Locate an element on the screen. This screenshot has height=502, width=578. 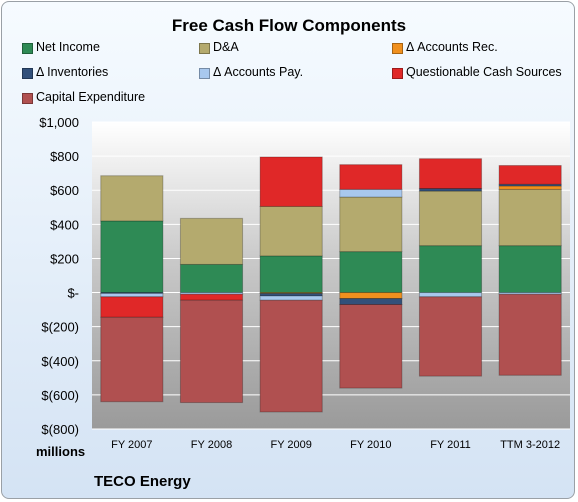
y-tick-label: $200 is located at coordinates (64, 258).